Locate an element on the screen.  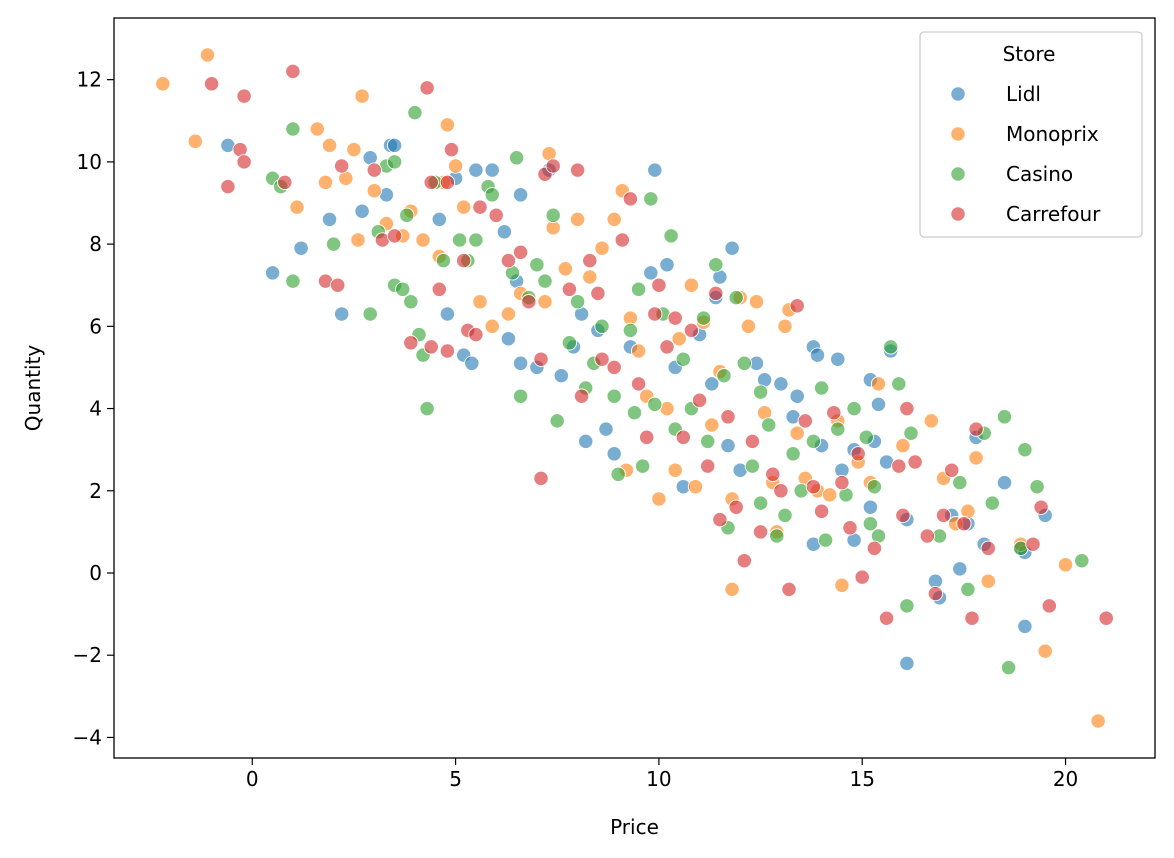
x-tick-label: 15 is located at coordinates (861, 779).